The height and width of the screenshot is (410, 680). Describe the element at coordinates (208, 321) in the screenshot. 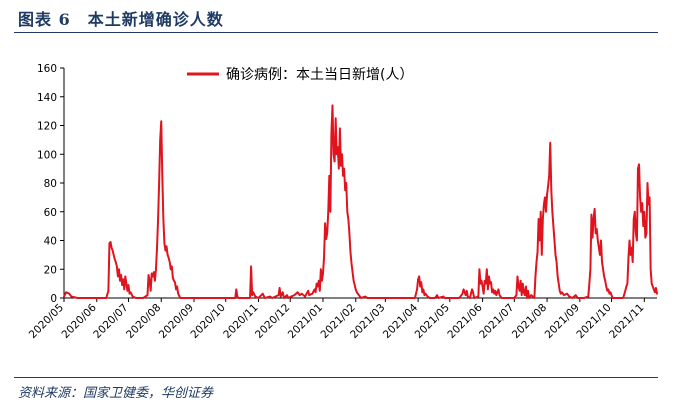

I see `x-tick-label: 2020/10` at that location.